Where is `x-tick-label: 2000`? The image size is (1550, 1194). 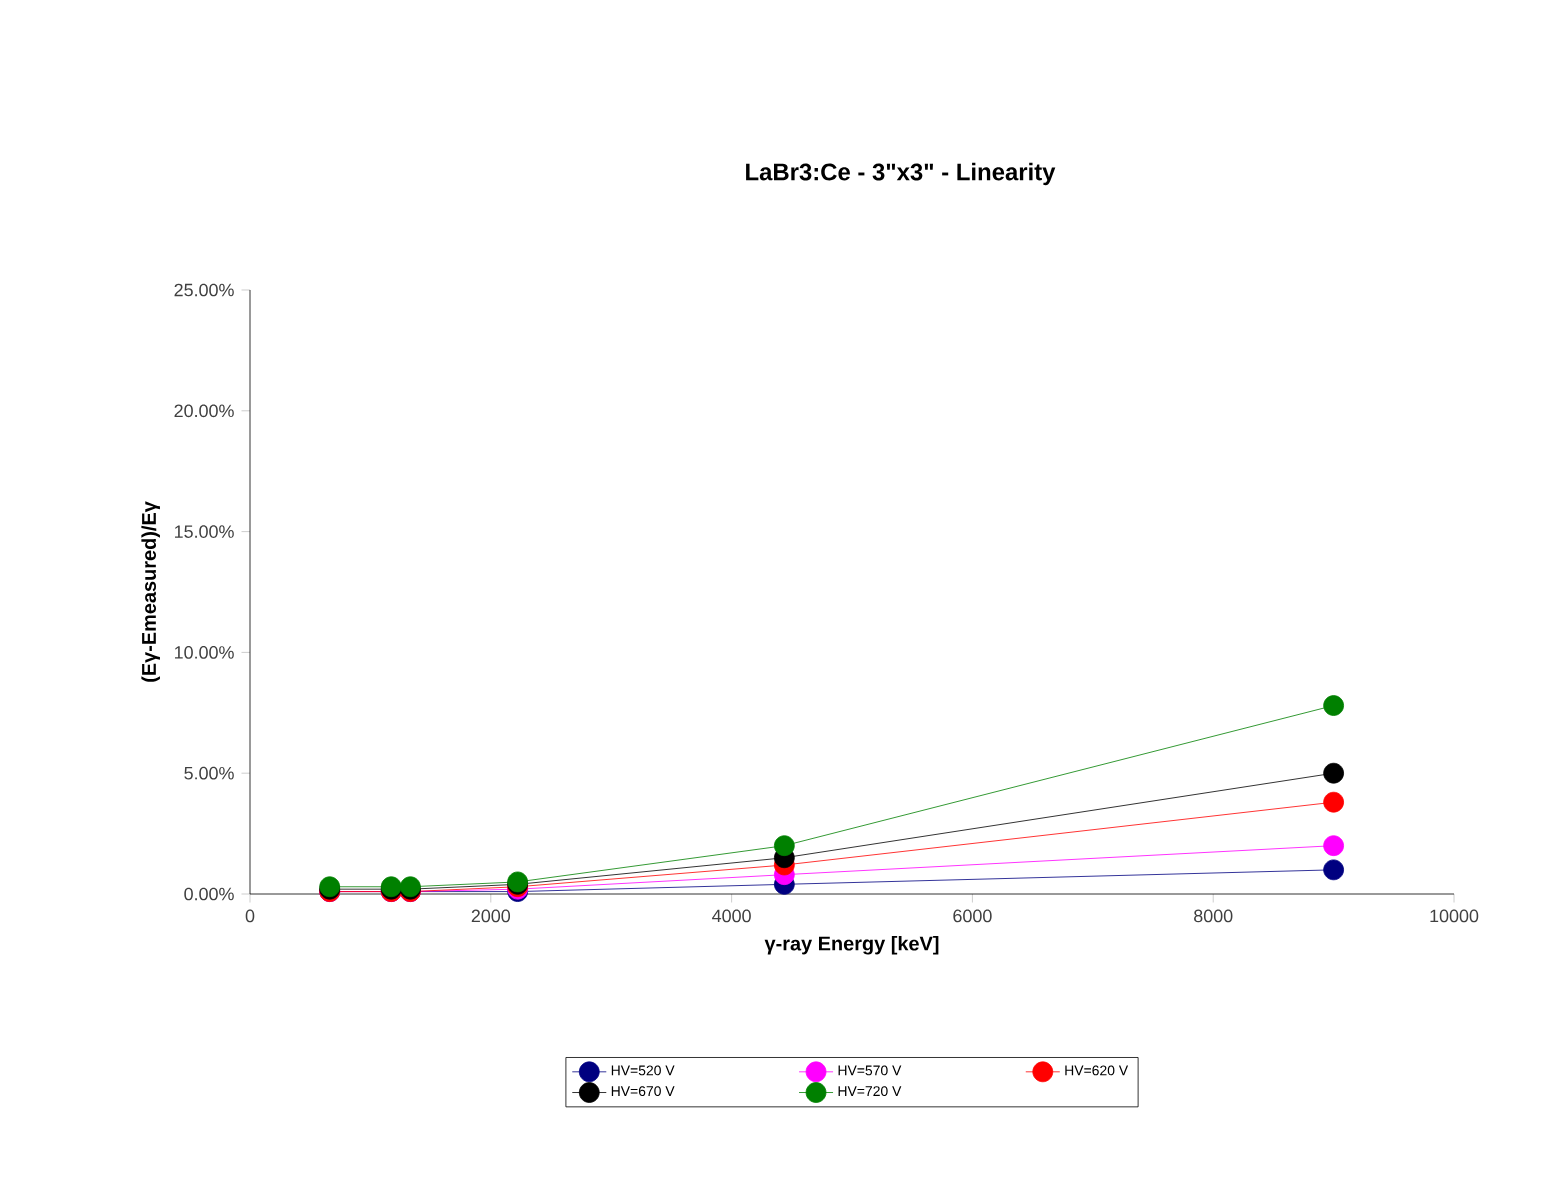
x-tick-label: 2000 is located at coordinates (491, 916).